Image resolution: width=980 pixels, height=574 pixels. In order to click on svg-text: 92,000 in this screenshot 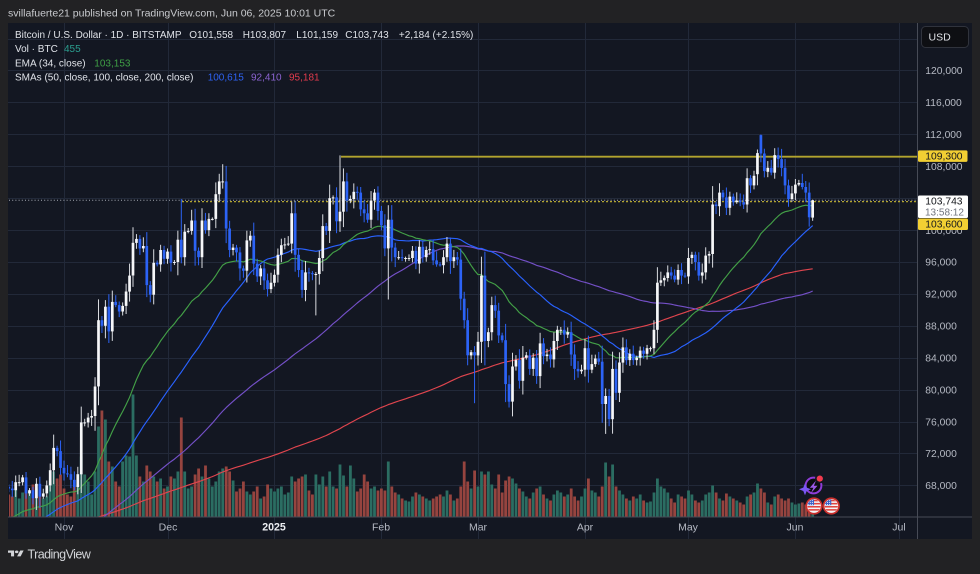, I will do `click(941, 295)`.